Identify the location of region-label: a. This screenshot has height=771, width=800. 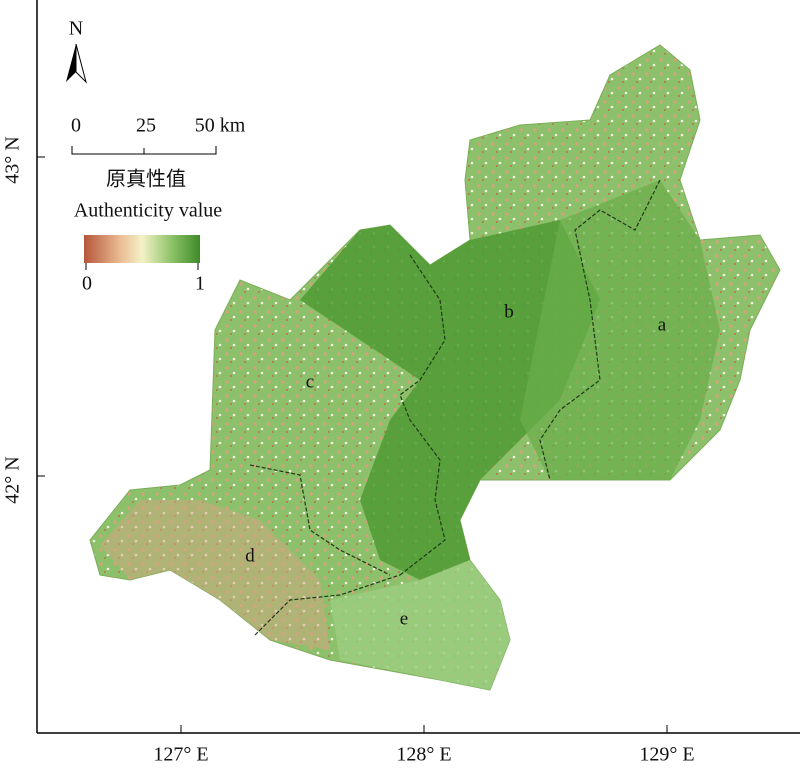
(662, 324).